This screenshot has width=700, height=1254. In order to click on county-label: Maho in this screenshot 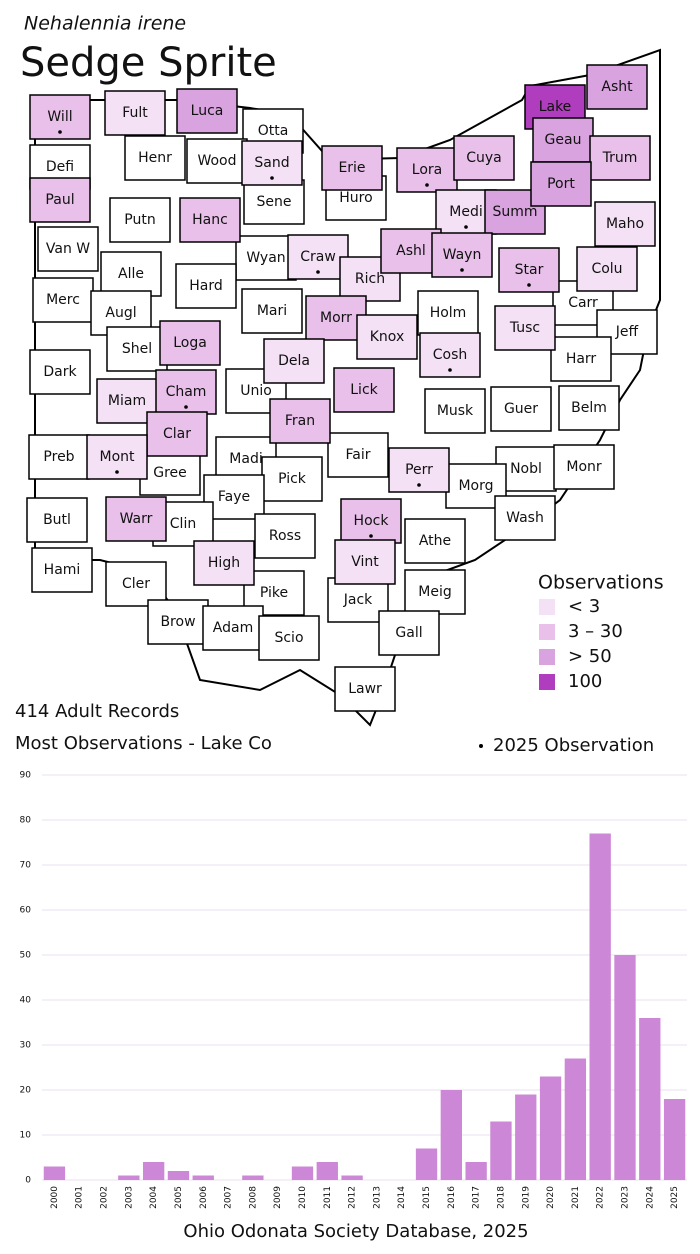, I will do `click(625, 224)`.